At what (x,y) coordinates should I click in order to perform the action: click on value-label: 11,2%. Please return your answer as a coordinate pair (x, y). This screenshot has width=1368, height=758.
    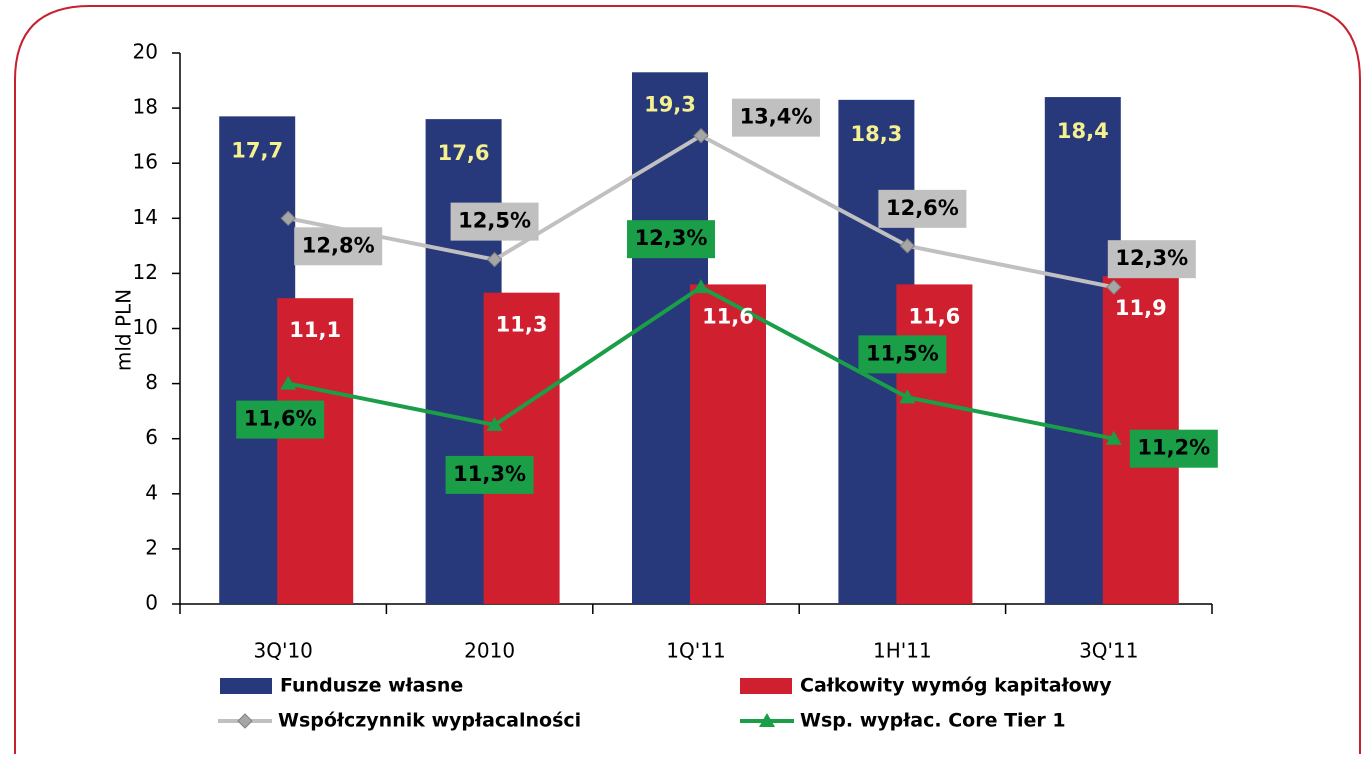
    Looking at the image, I should click on (1173, 448).